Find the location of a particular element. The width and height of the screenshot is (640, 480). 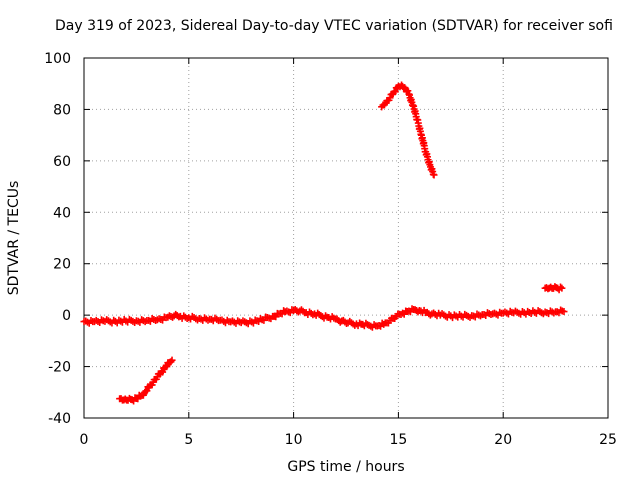

y-tick-label: 100 is located at coordinates (57, 59).